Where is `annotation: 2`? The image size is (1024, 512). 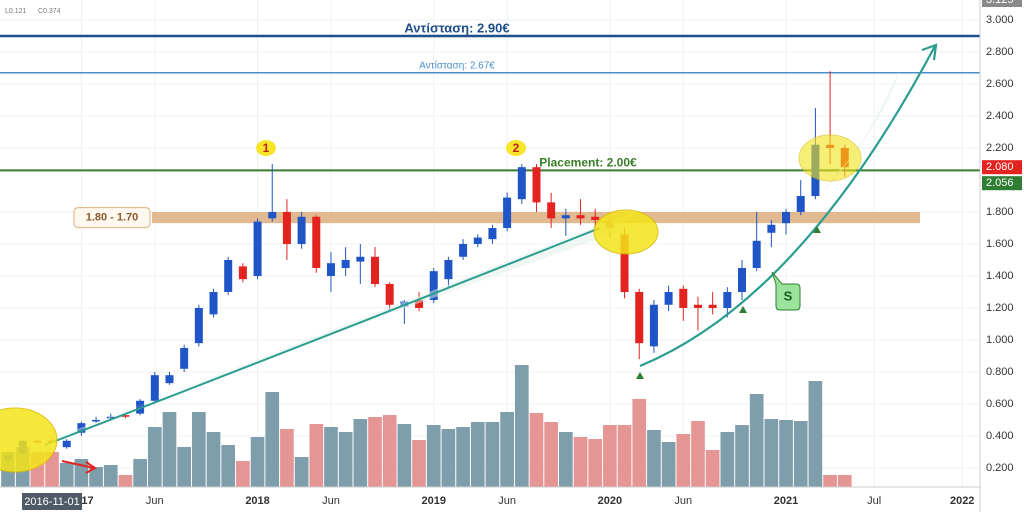 annotation: 2 is located at coordinates (516, 148).